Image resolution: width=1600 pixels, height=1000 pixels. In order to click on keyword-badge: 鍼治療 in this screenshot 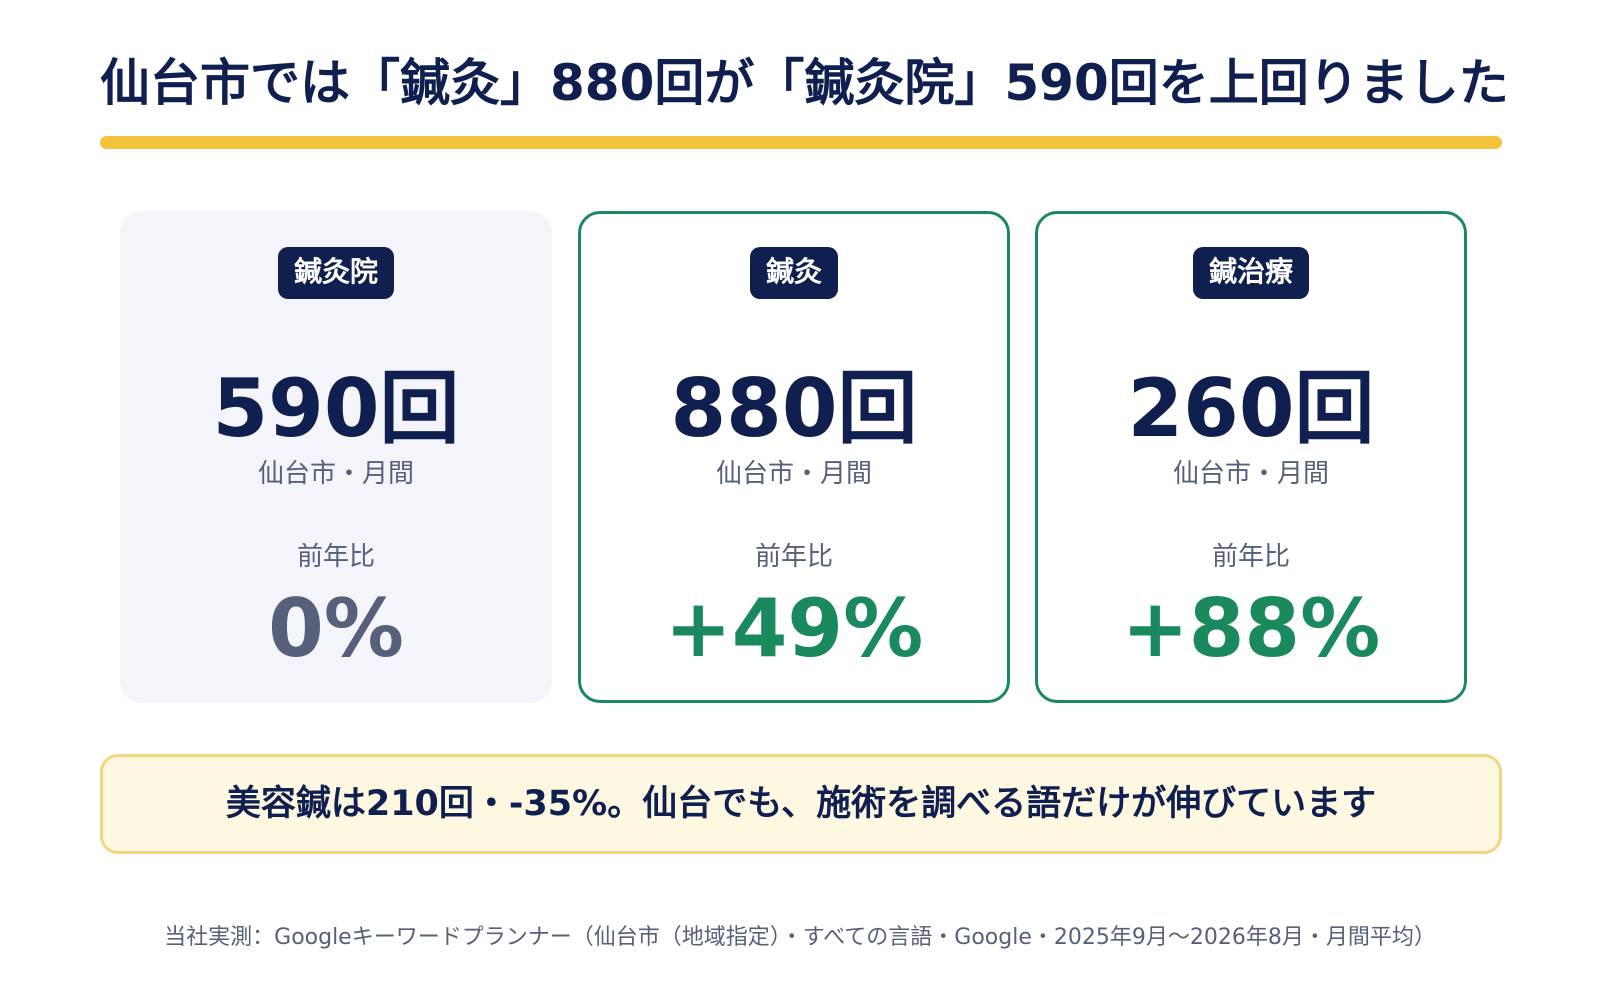, I will do `click(1251, 273)`.